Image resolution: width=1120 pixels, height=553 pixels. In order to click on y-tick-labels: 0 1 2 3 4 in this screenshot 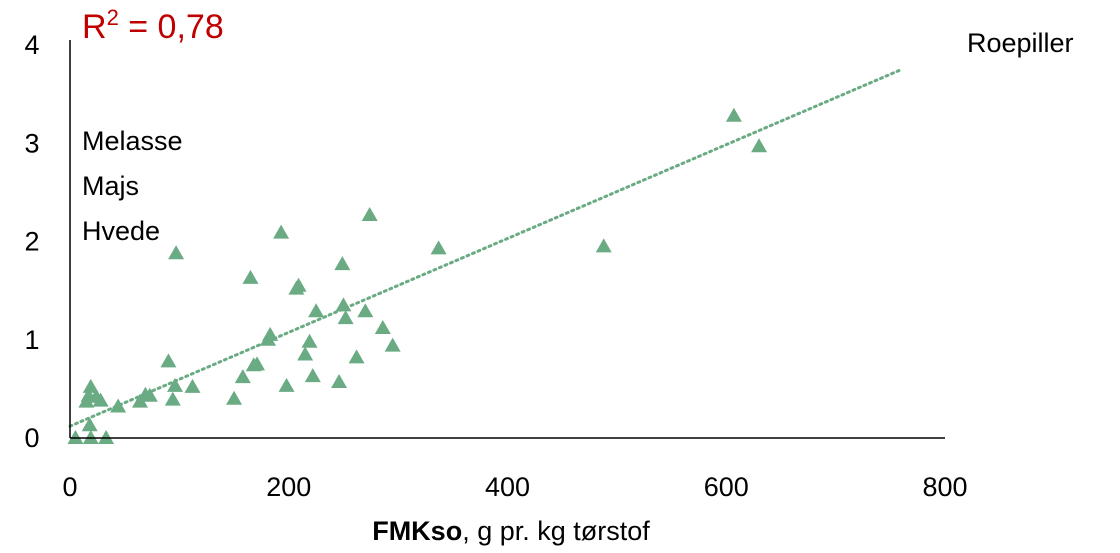, I will do `click(31, 241)`.